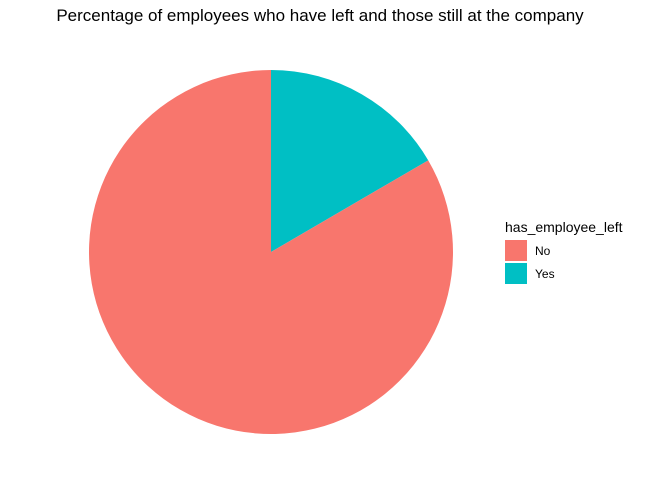  What do you see at coordinates (543, 250) in the screenshot?
I see `legend-label-no: No` at bounding box center [543, 250].